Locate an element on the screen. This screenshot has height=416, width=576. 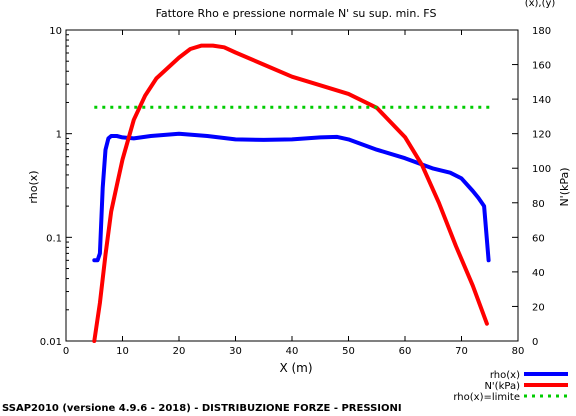
y-left-tick-label: 1 is located at coordinates (59, 135).